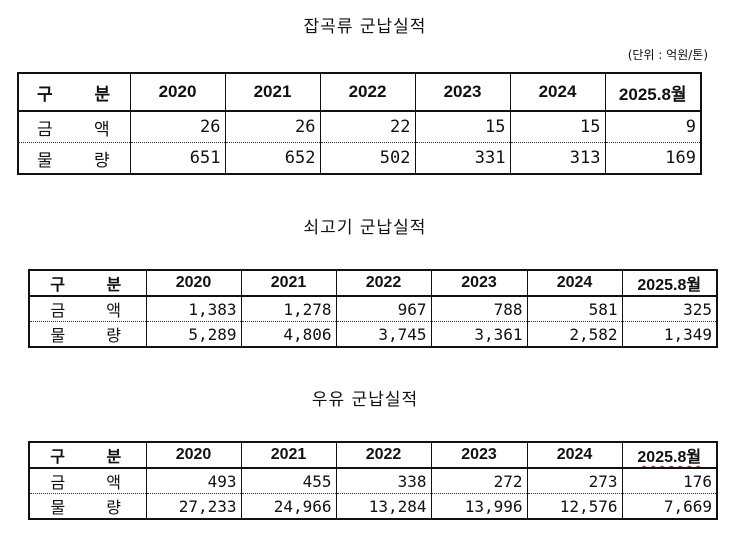  Describe the element at coordinates (478, 334) in the screenshot. I see `cell: 3,361` at that location.